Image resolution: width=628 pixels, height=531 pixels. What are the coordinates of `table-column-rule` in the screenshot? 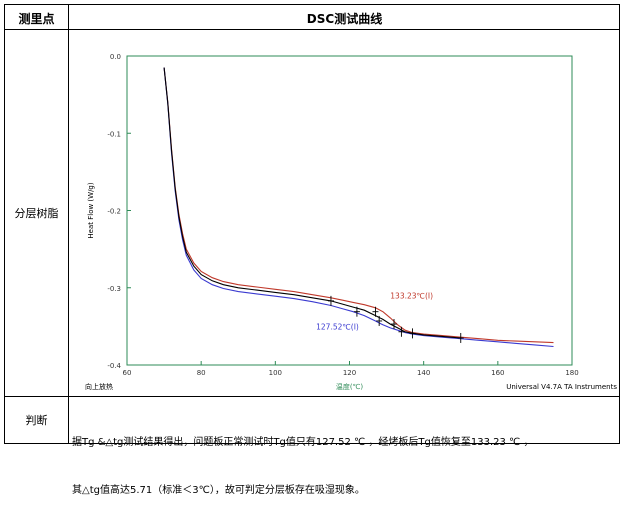 It's located at (68, 224).